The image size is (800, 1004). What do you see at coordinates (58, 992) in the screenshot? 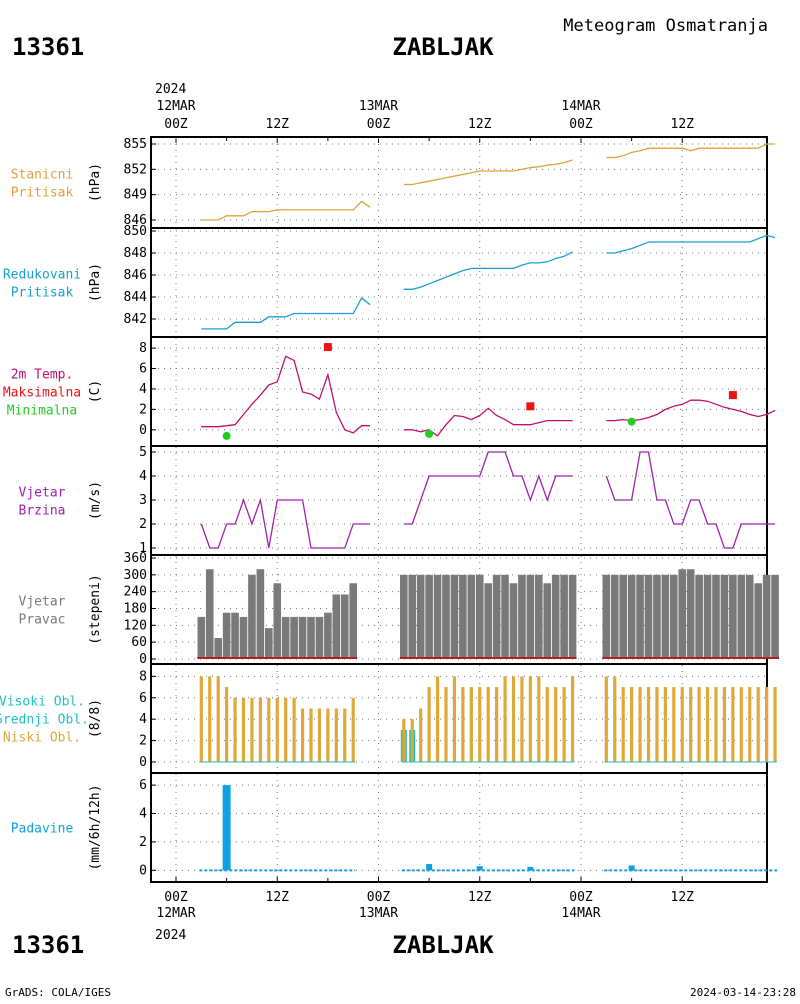
I see `credit: GrADS: COLA/IGES` at bounding box center [58, 992].